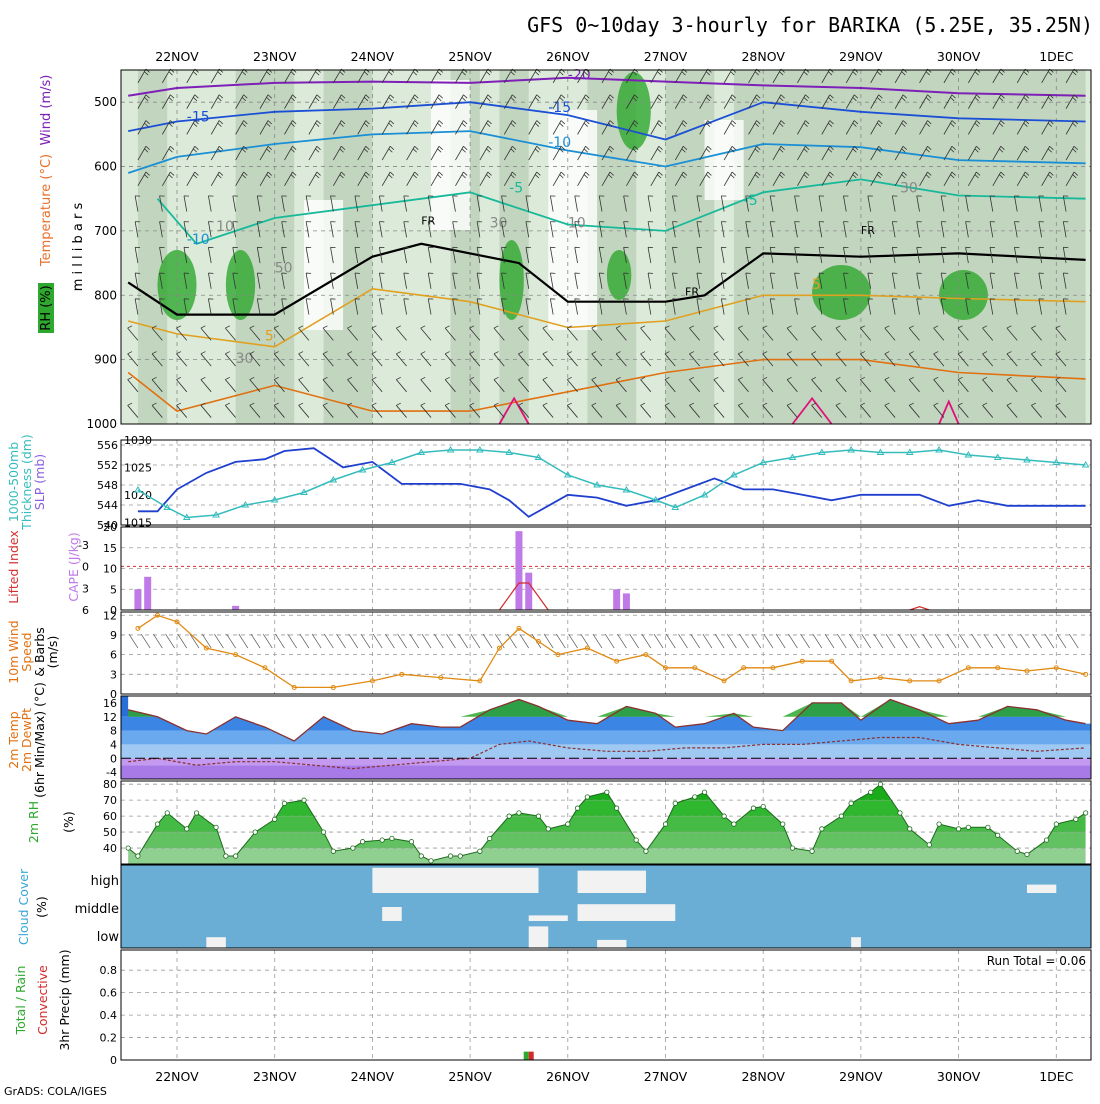 This screenshot has width=1100, height=1104. Describe the element at coordinates (373, 1076) in the screenshot. I see `x-tick-label-bottom: 24NOV` at that location.